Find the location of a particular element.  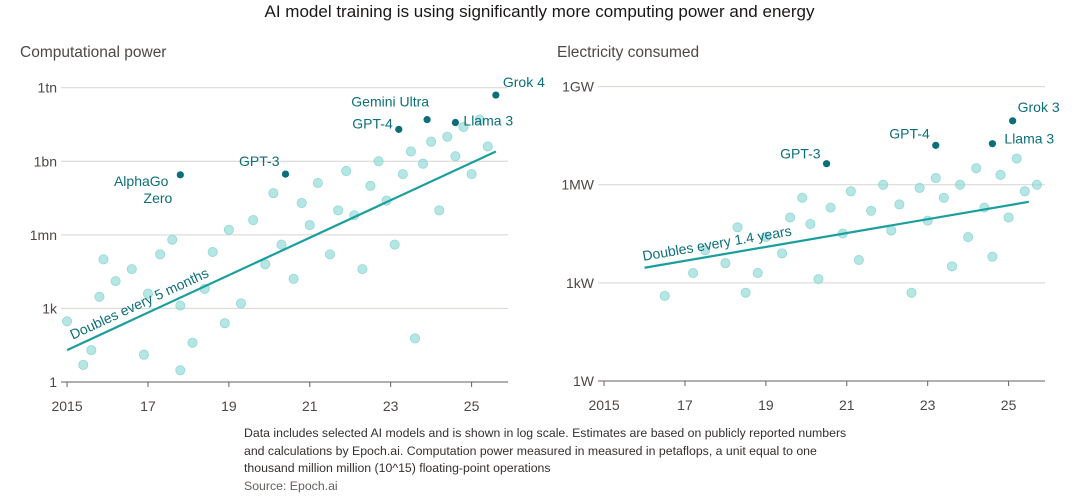

y-tick-label: 1tn is located at coordinates (47, 88).